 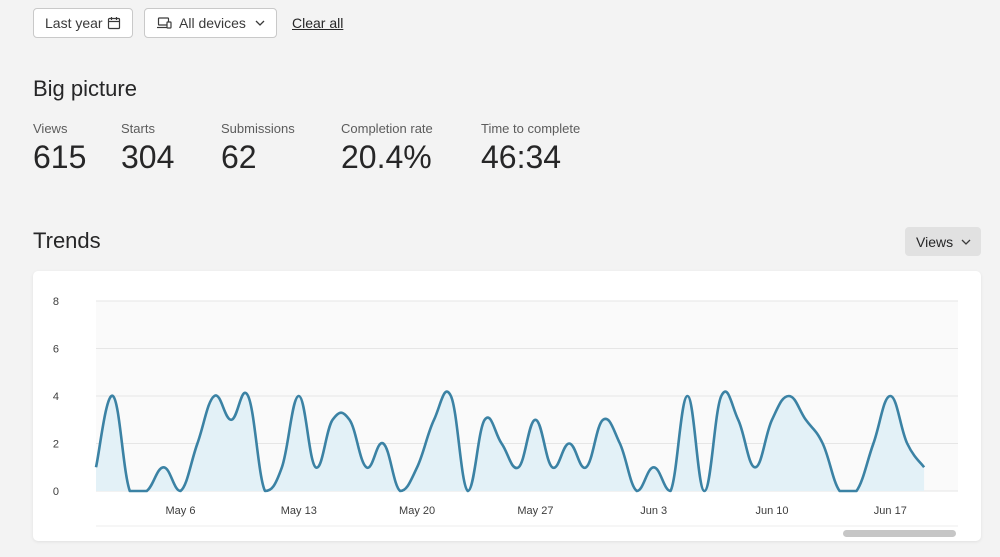 I want to click on metric-submissions: Submissions 62, so click(x=258, y=148).